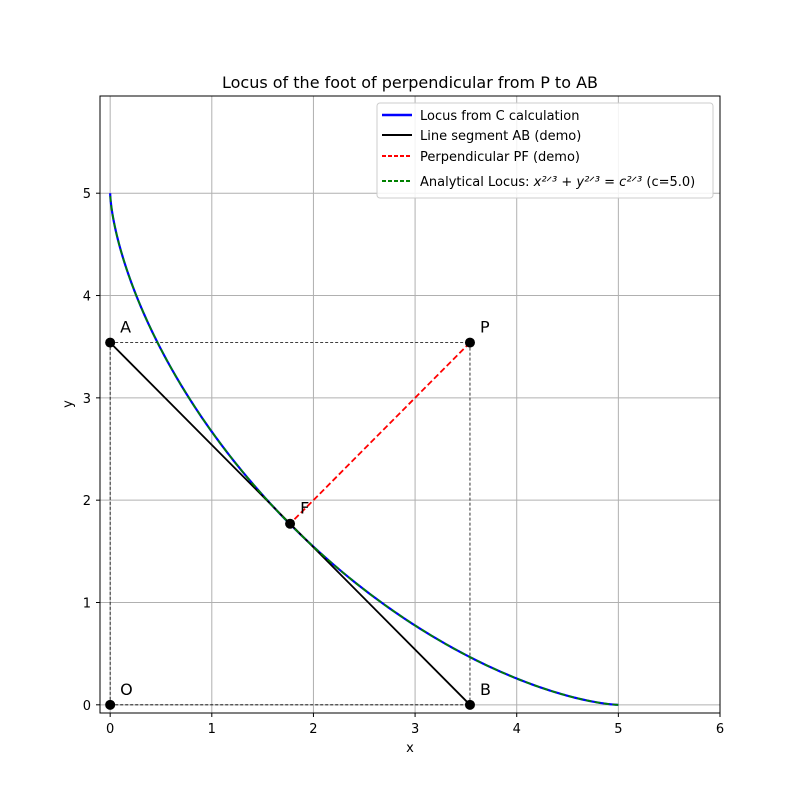  What do you see at coordinates (87, 399) in the screenshot?
I see `y-tick-label: 3` at bounding box center [87, 399].